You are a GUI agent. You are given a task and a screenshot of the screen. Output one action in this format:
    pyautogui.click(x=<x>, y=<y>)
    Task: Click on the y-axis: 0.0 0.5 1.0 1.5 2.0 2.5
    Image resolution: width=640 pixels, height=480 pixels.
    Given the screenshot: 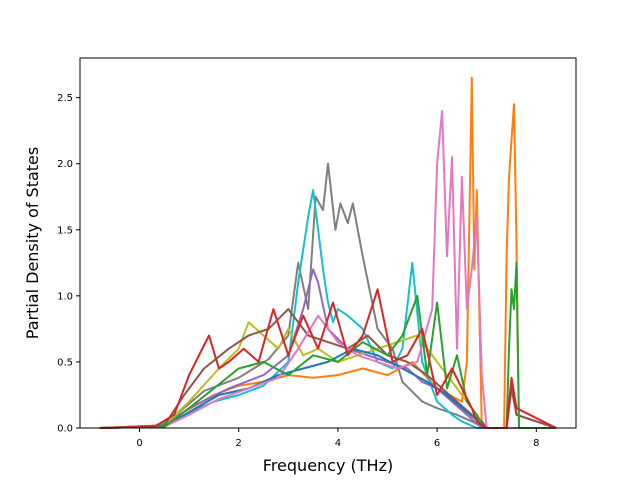 What is the action you would take?
    pyautogui.click(x=68, y=264)
    